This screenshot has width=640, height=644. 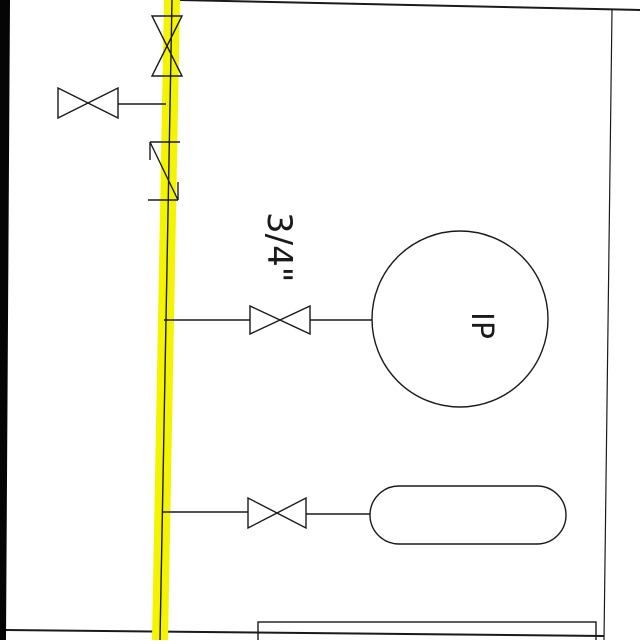 I want to click on bottom-box-partial, so click(x=427, y=632).